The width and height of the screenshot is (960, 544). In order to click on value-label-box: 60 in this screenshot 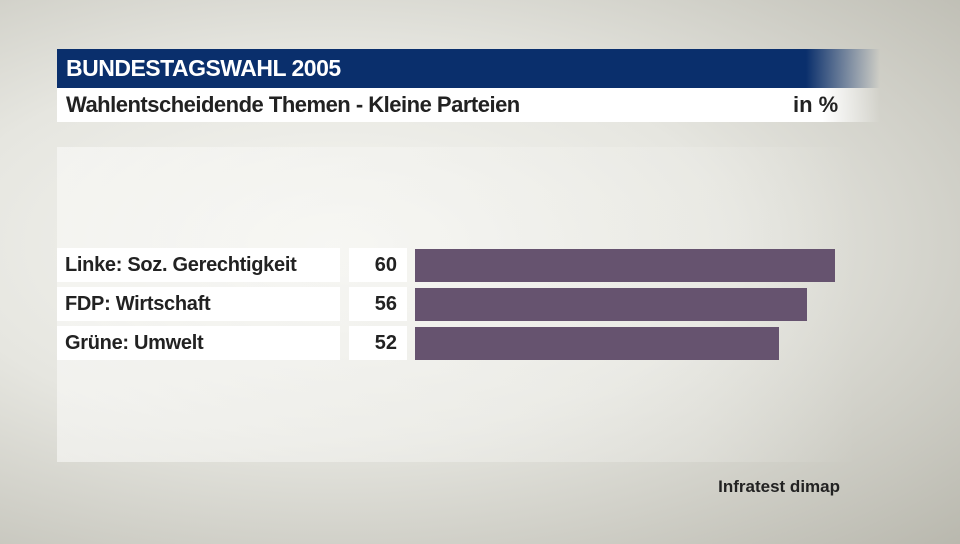, I will do `click(378, 265)`.